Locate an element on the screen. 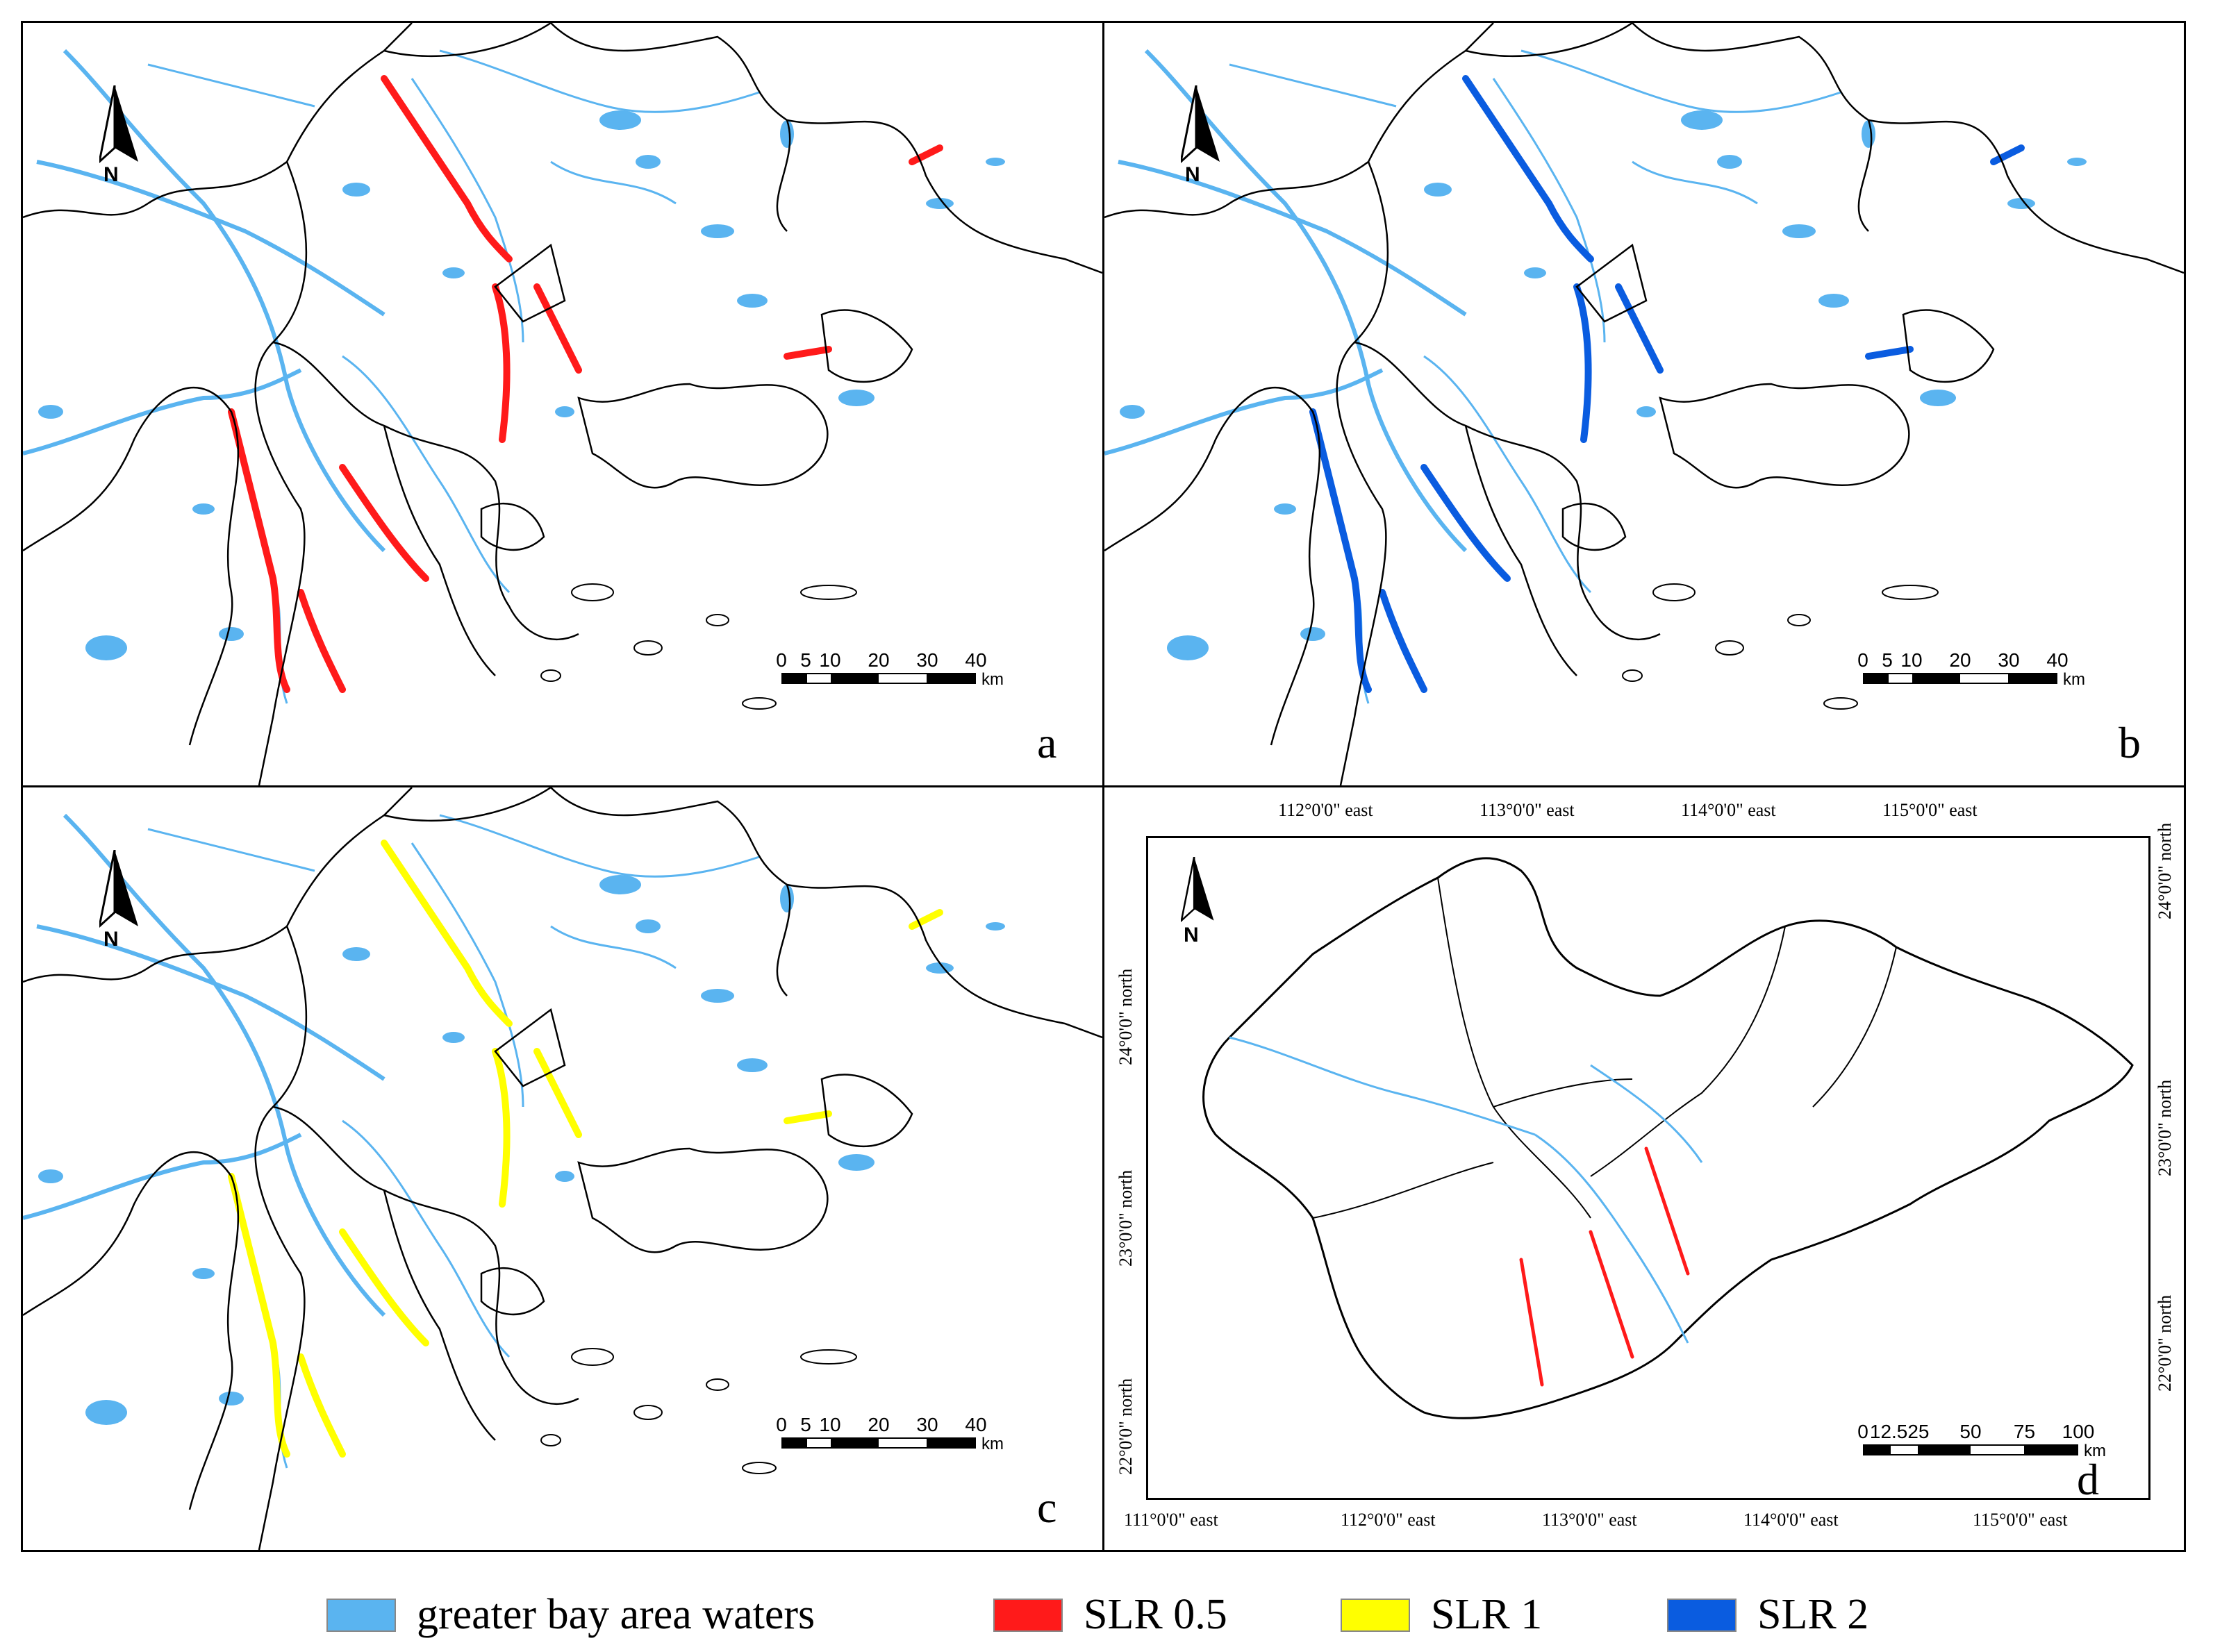  north-arrow-b: N is located at coordinates (1204, 135).